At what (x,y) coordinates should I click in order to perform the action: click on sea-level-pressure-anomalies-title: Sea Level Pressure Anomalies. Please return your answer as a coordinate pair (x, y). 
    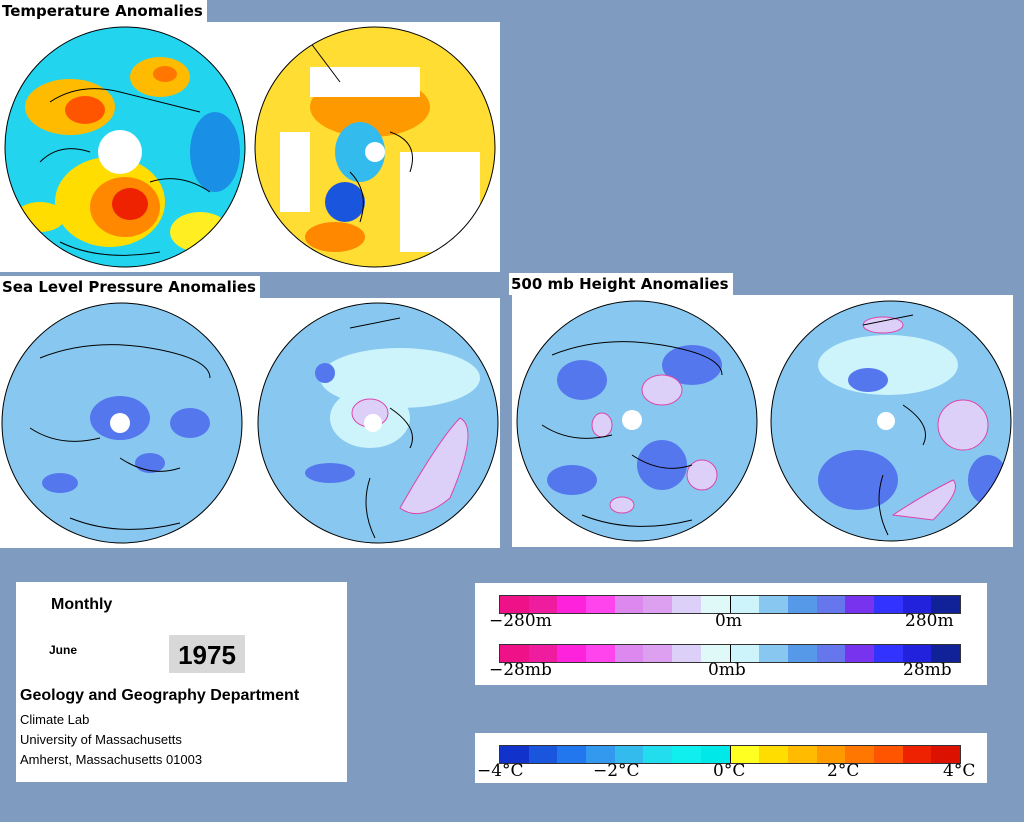
    Looking at the image, I should click on (130, 287).